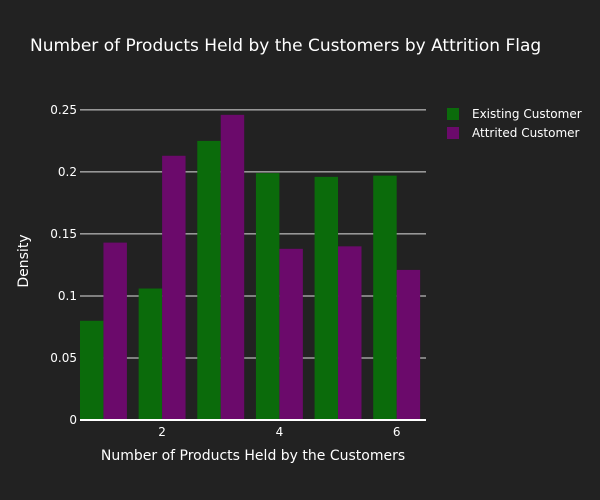  I want to click on y-tick-label: 0.2, so click(67, 172).